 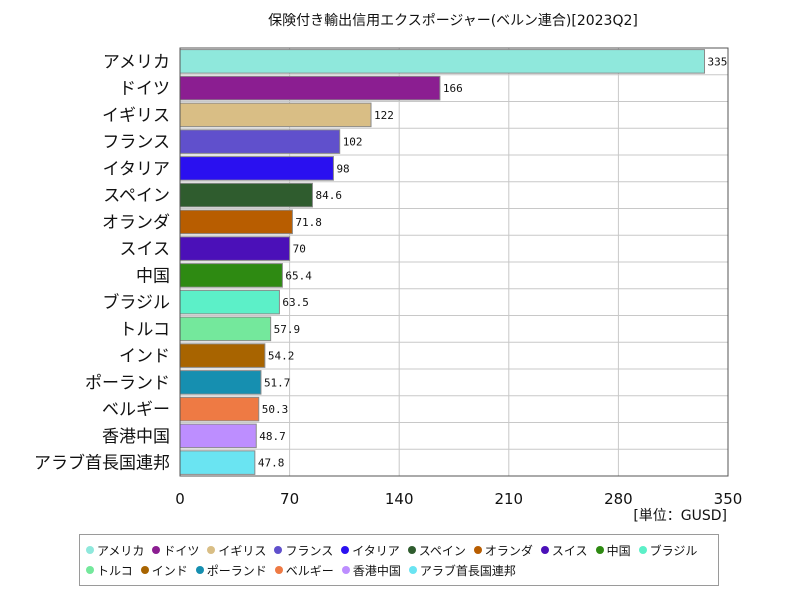 What do you see at coordinates (181, 550) in the screenshot?
I see `legend-label: ドイツ` at bounding box center [181, 550].